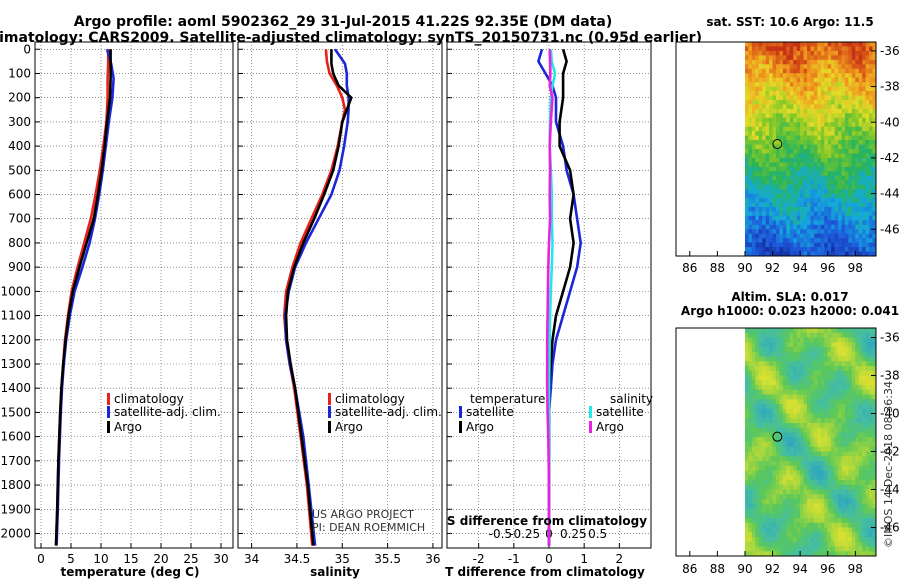  What do you see at coordinates (460, 412) in the screenshot?
I see `legend-swatch-t-satellite` at bounding box center [460, 412].